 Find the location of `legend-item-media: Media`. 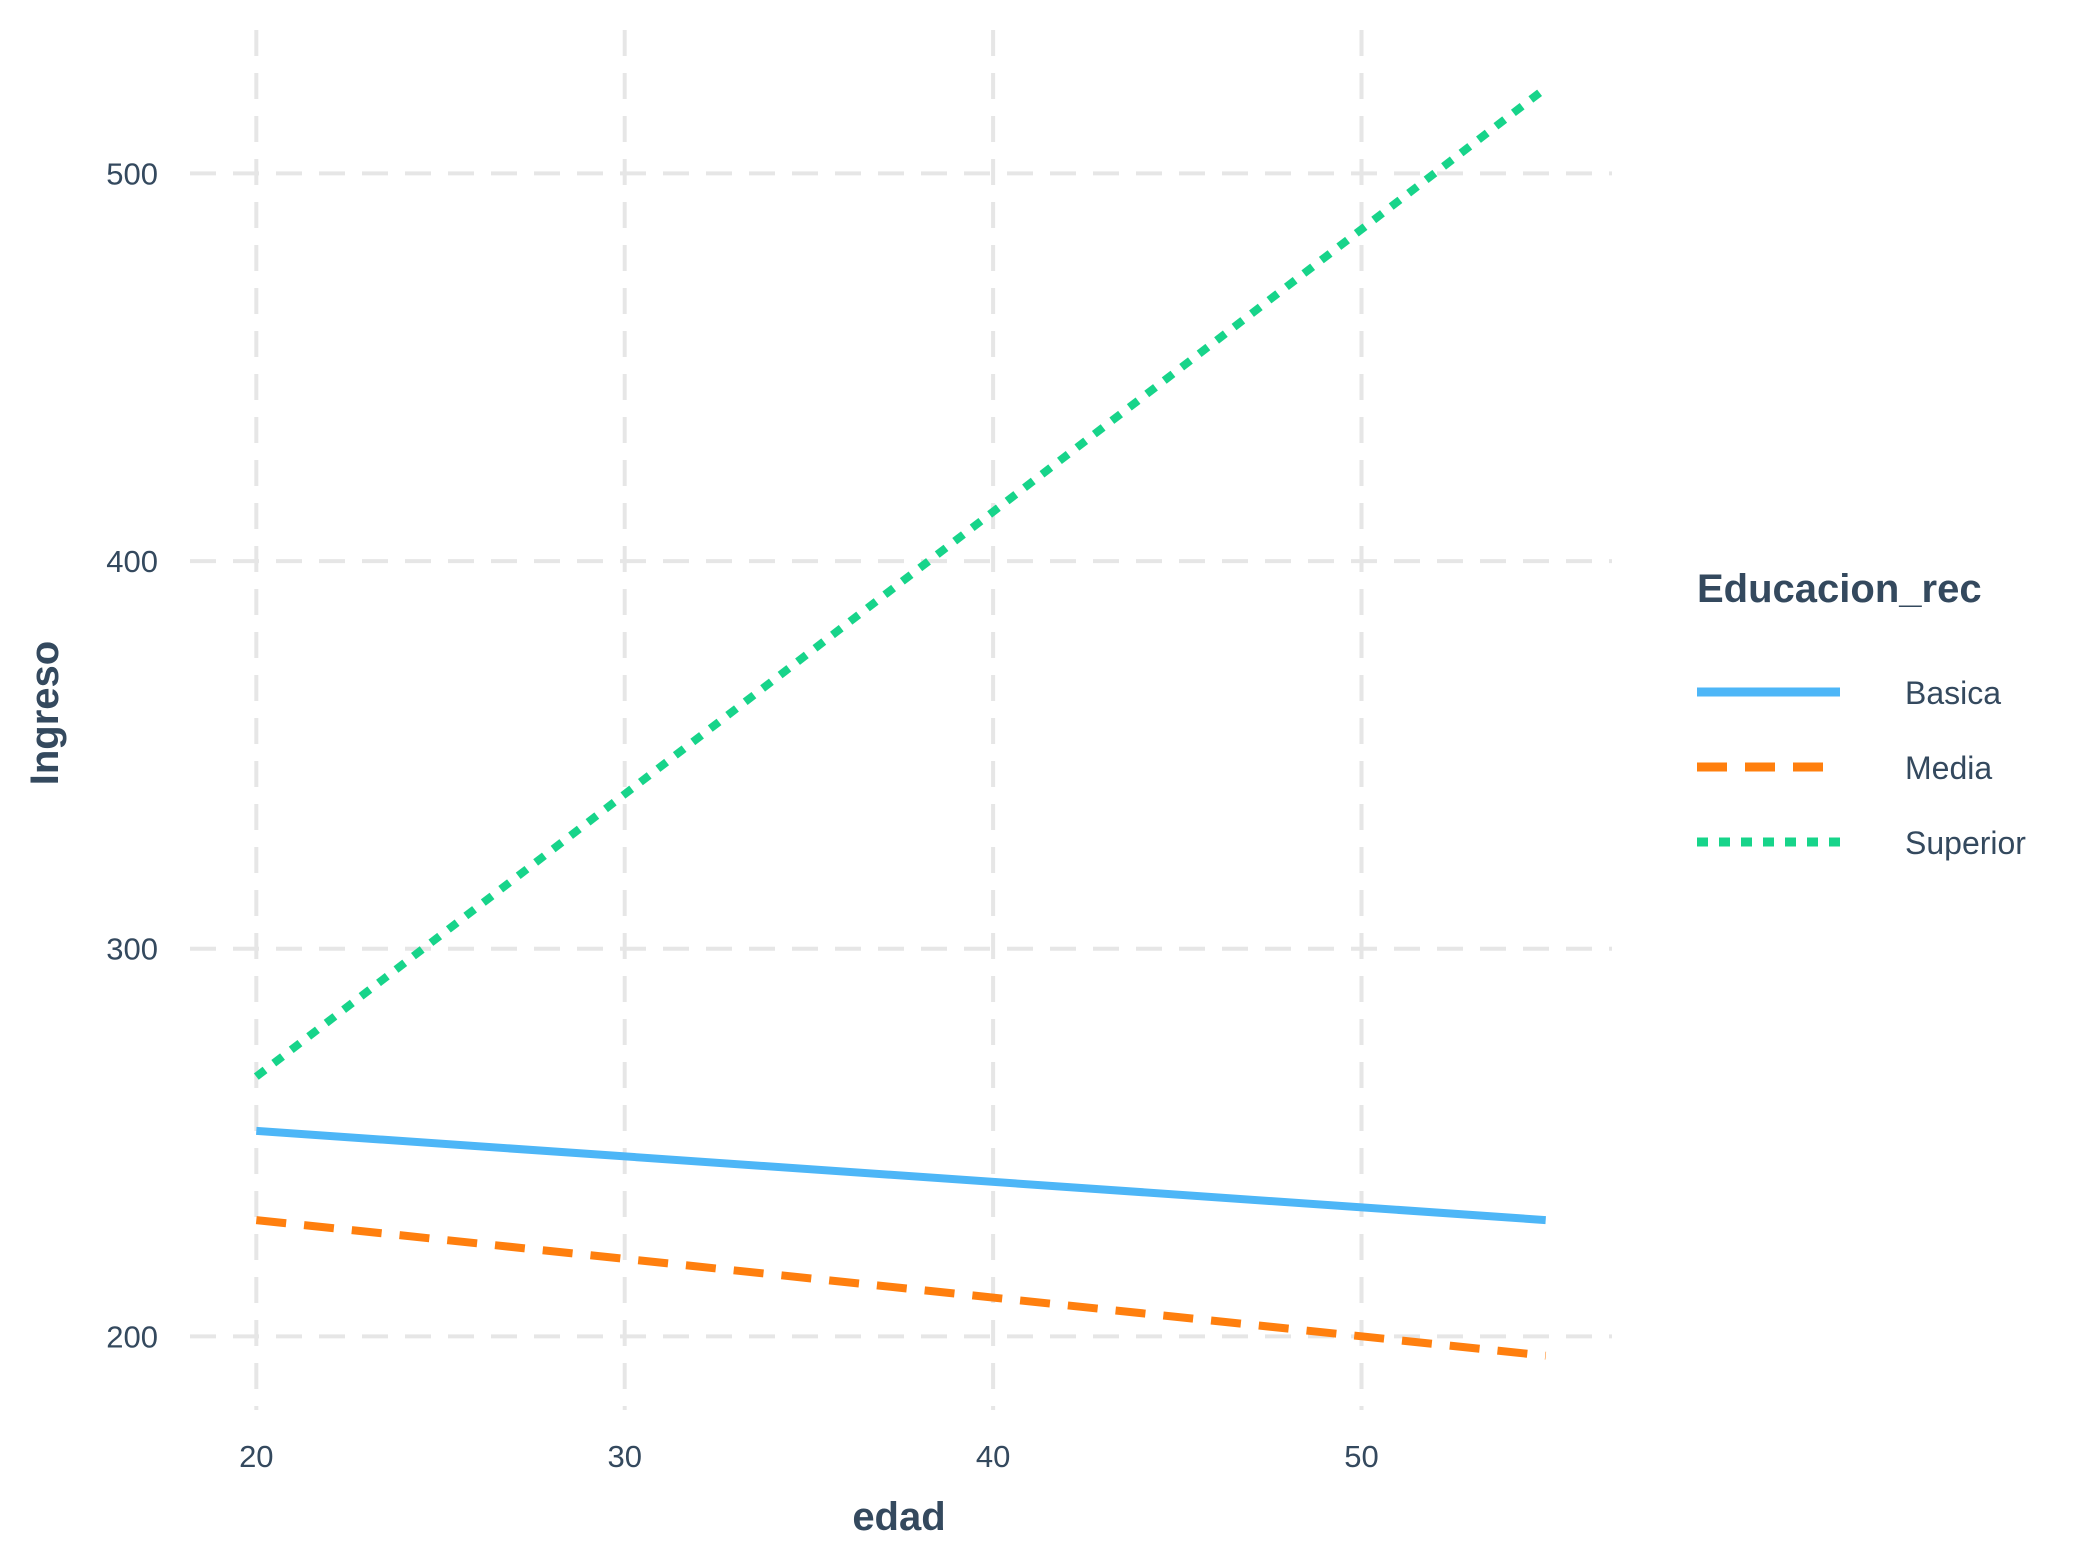

legend-item-media: Media is located at coordinates (1844, 768).